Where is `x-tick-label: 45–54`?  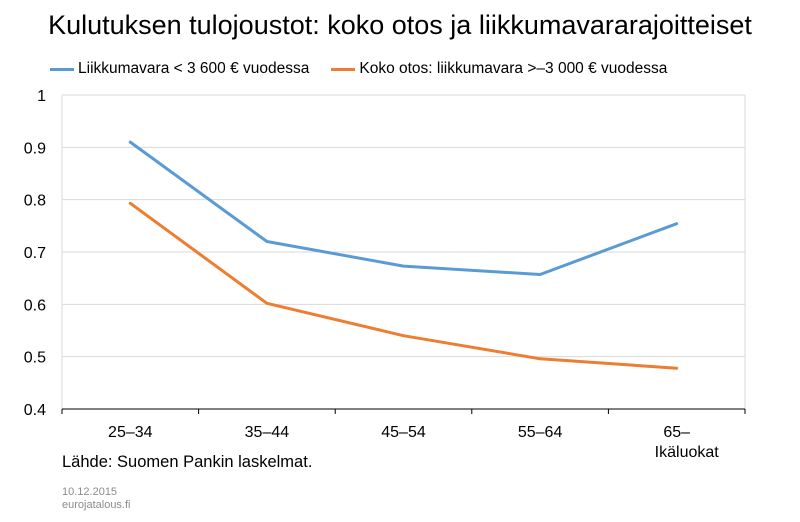 x-tick-label: 45–54 is located at coordinates (403, 432).